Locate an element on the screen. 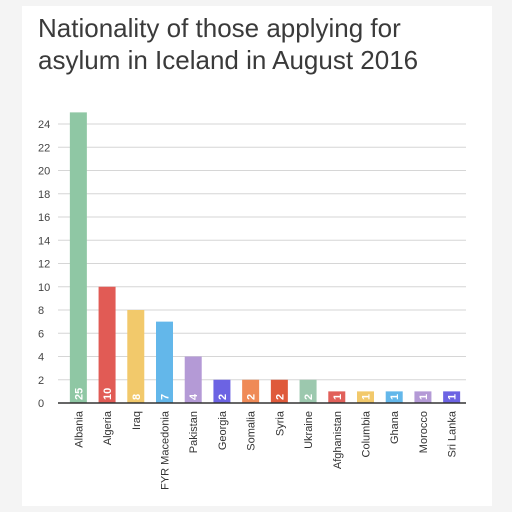  x-tick-label: Albania is located at coordinates (79, 429).